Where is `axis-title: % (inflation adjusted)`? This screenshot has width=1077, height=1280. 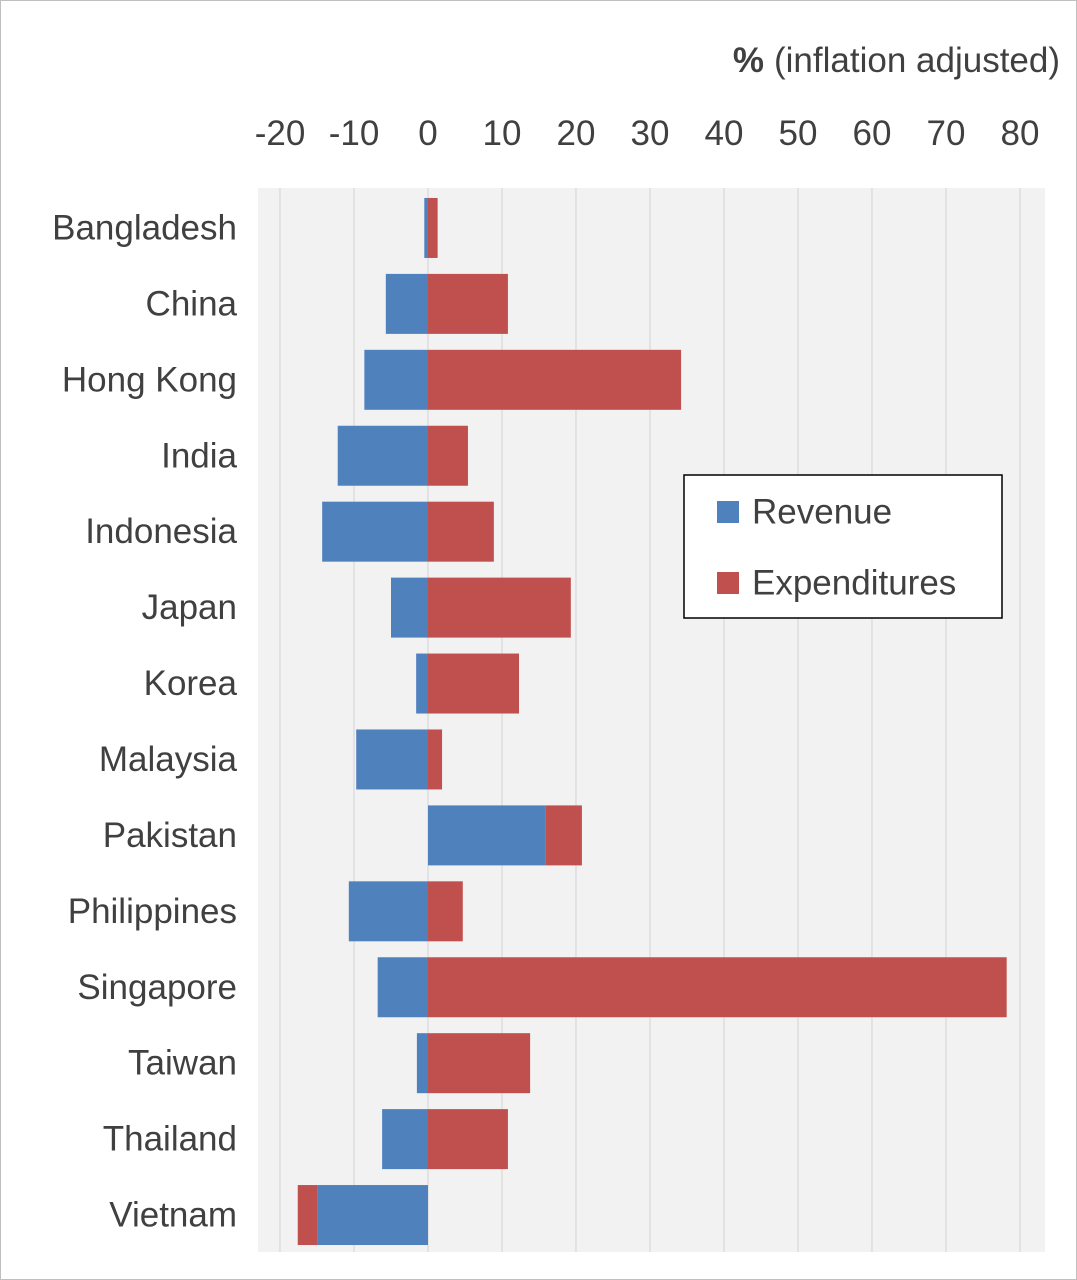 axis-title: % (inflation adjusted) is located at coordinates (896, 60).